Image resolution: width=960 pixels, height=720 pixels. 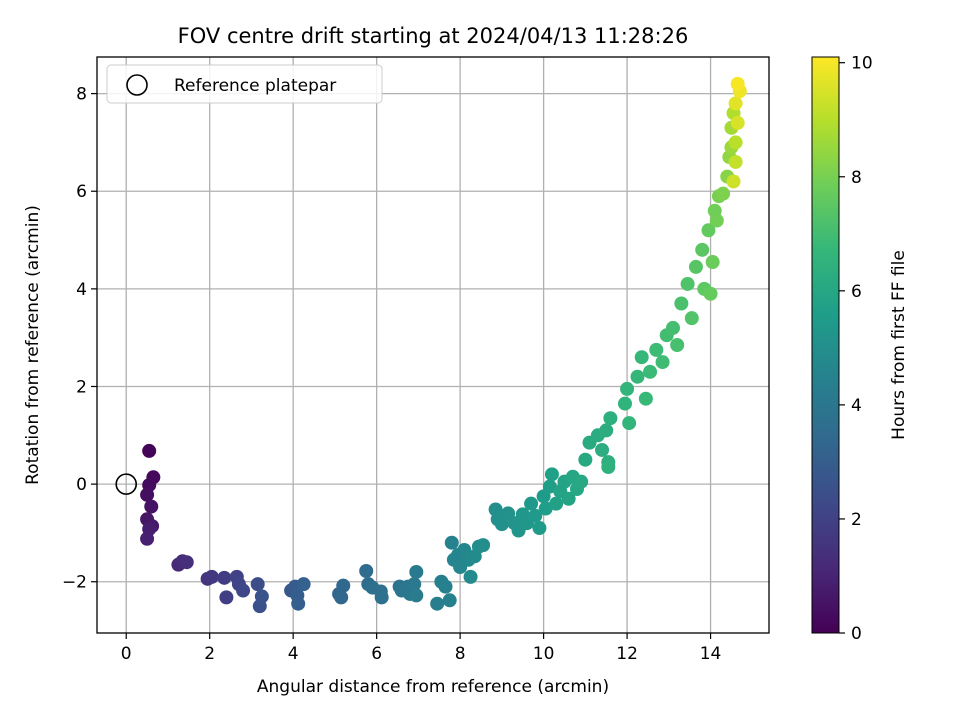 What do you see at coordinates (376, 654) in the screenshot?
I see `x-tick-label: 6` at bounding box center [376, 654].